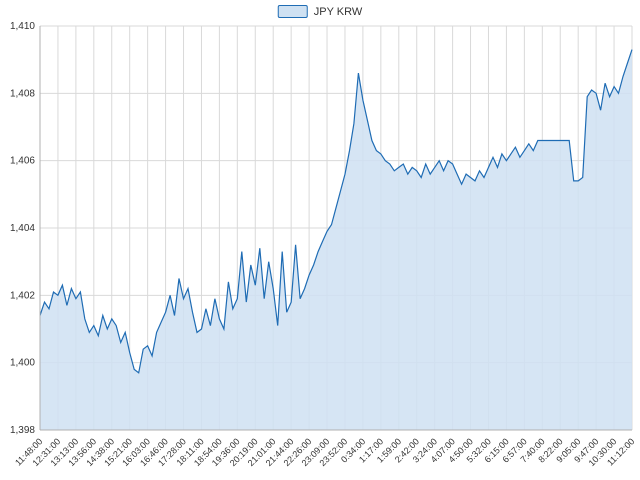 The width and height of the screenshot is (640, 480). I want to click on y-axis-label: 1,410, so click(22, 26).